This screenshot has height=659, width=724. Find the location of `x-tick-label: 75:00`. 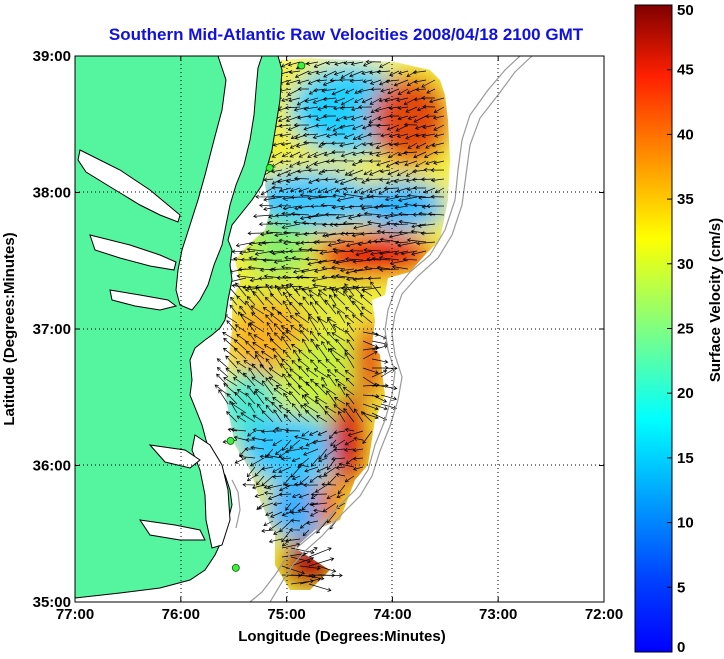

x-tick-label: 75:00 is located at coordinates (286, 614).